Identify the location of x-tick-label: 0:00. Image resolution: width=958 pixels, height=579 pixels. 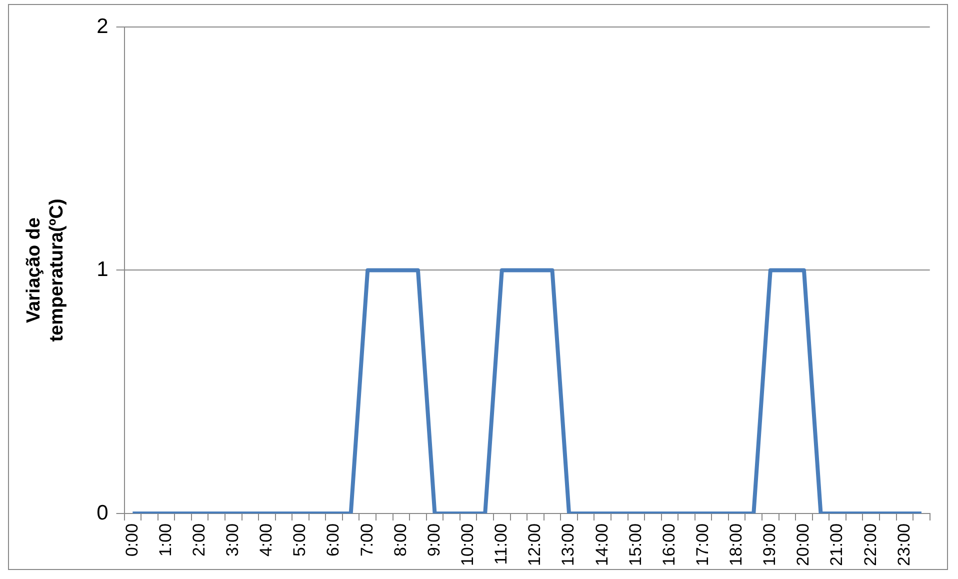
(132, 540).